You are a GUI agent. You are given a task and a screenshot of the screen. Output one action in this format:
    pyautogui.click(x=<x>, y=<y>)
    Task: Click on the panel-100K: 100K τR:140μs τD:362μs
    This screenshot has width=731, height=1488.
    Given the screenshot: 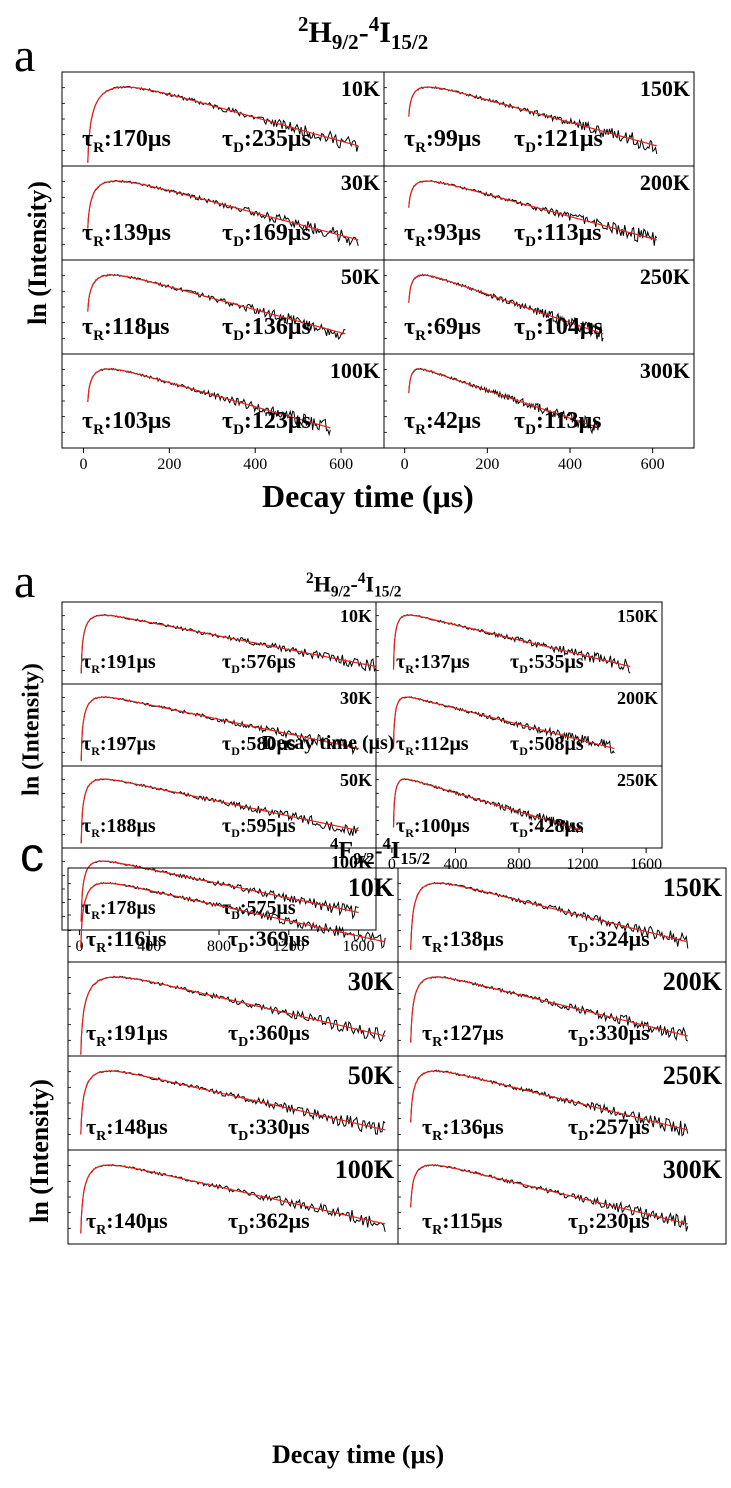 What is the action you would take?
    pyautogui.click(x=233, y=1197)
    